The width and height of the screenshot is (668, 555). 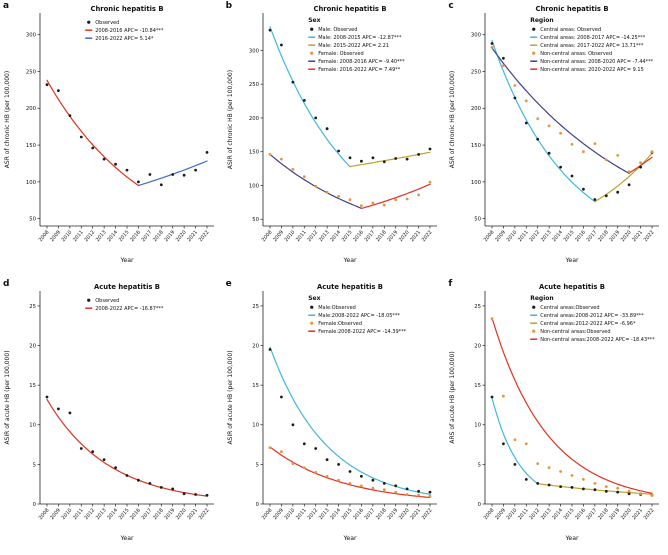 What do you see at coordinates (558, 514) in the screenshot?
I see `x-tick-label: 2014` at bounding box center [558, 514].